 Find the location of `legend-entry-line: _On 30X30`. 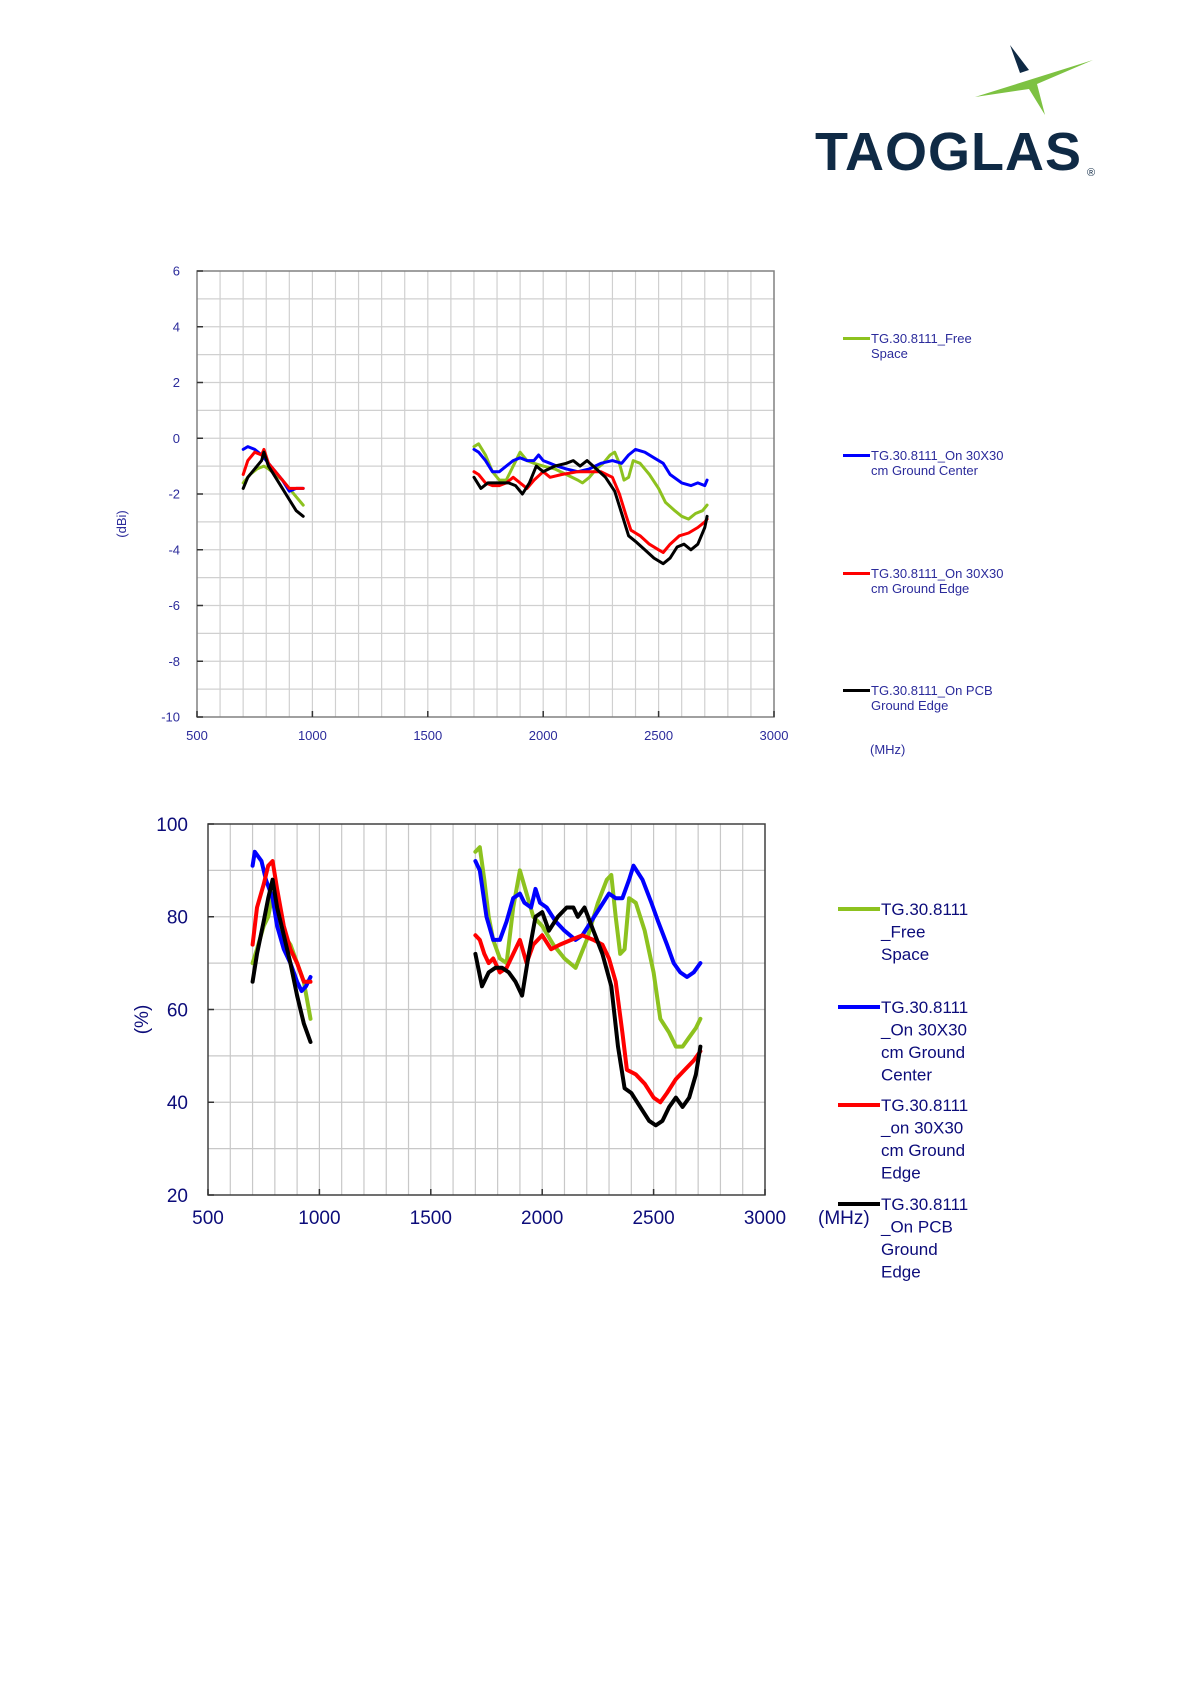

legend-entry-line: _On 30X30 is located at coordinates (923, 1030).